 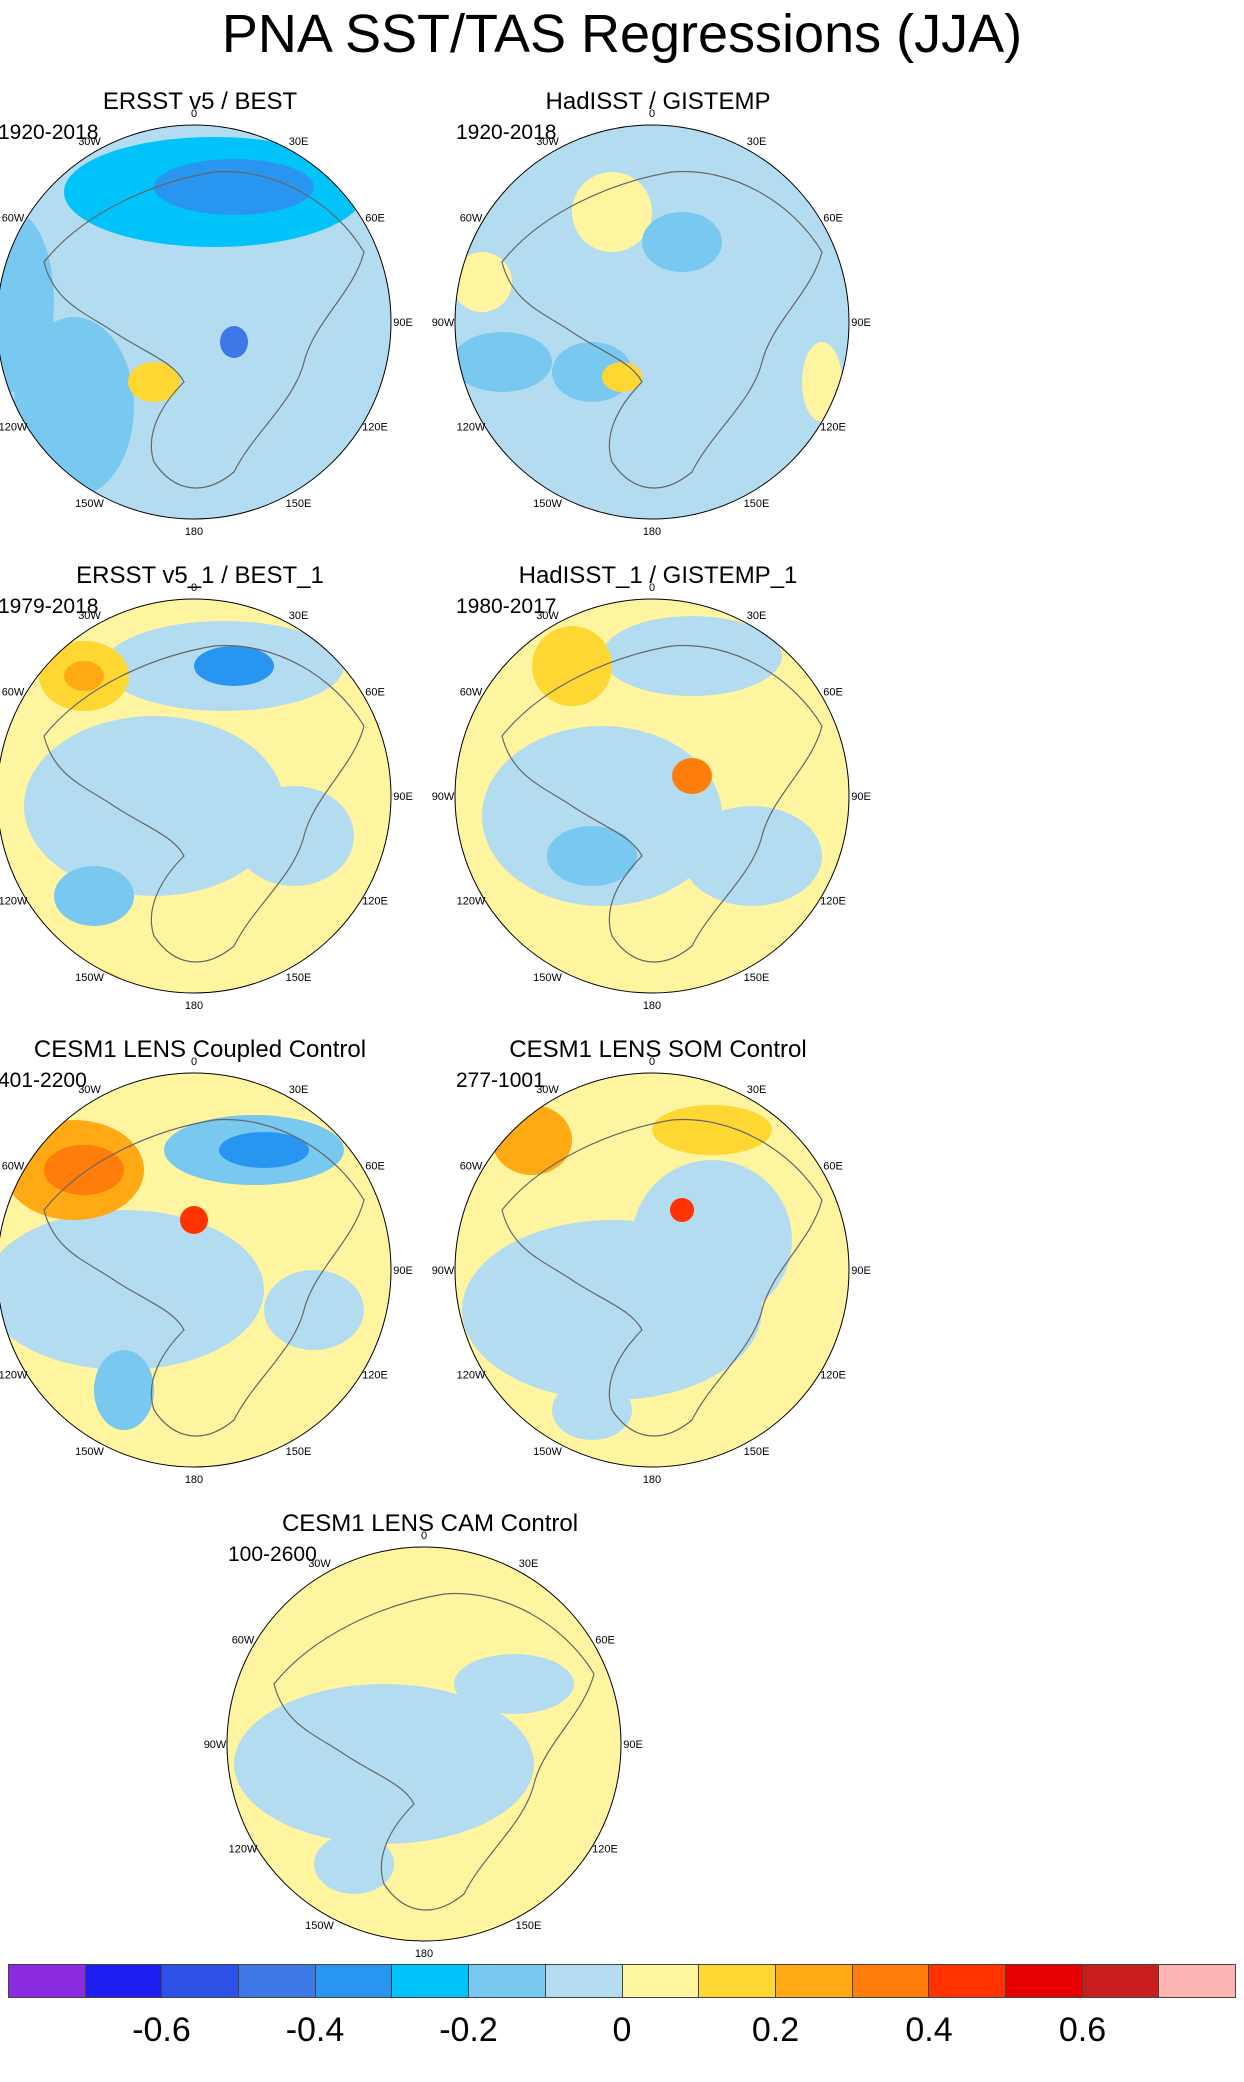 What do you see at coordinates (468, 2030) in the screenshot?
I see `colorbar-tick-label: -0.2` at bounding box center [468, 2030].